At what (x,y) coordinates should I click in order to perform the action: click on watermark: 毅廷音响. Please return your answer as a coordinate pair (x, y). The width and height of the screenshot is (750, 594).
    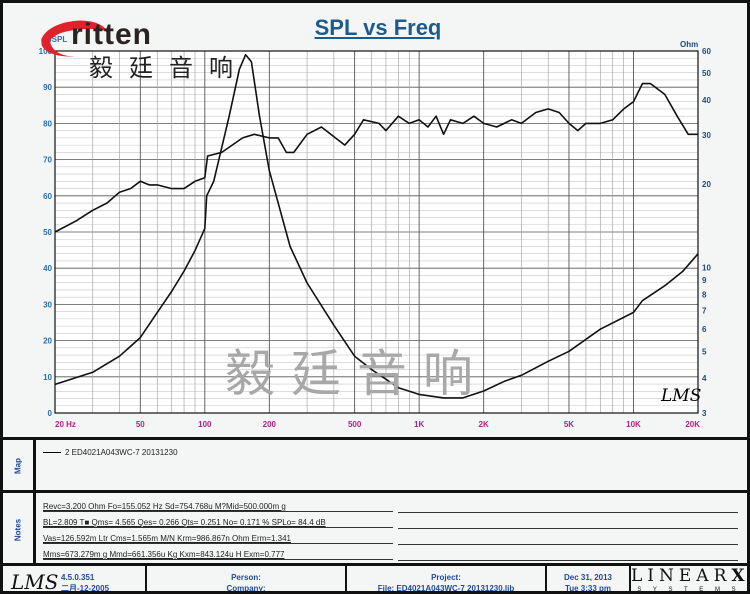
    Looking at the image, I should click on (357, 374).